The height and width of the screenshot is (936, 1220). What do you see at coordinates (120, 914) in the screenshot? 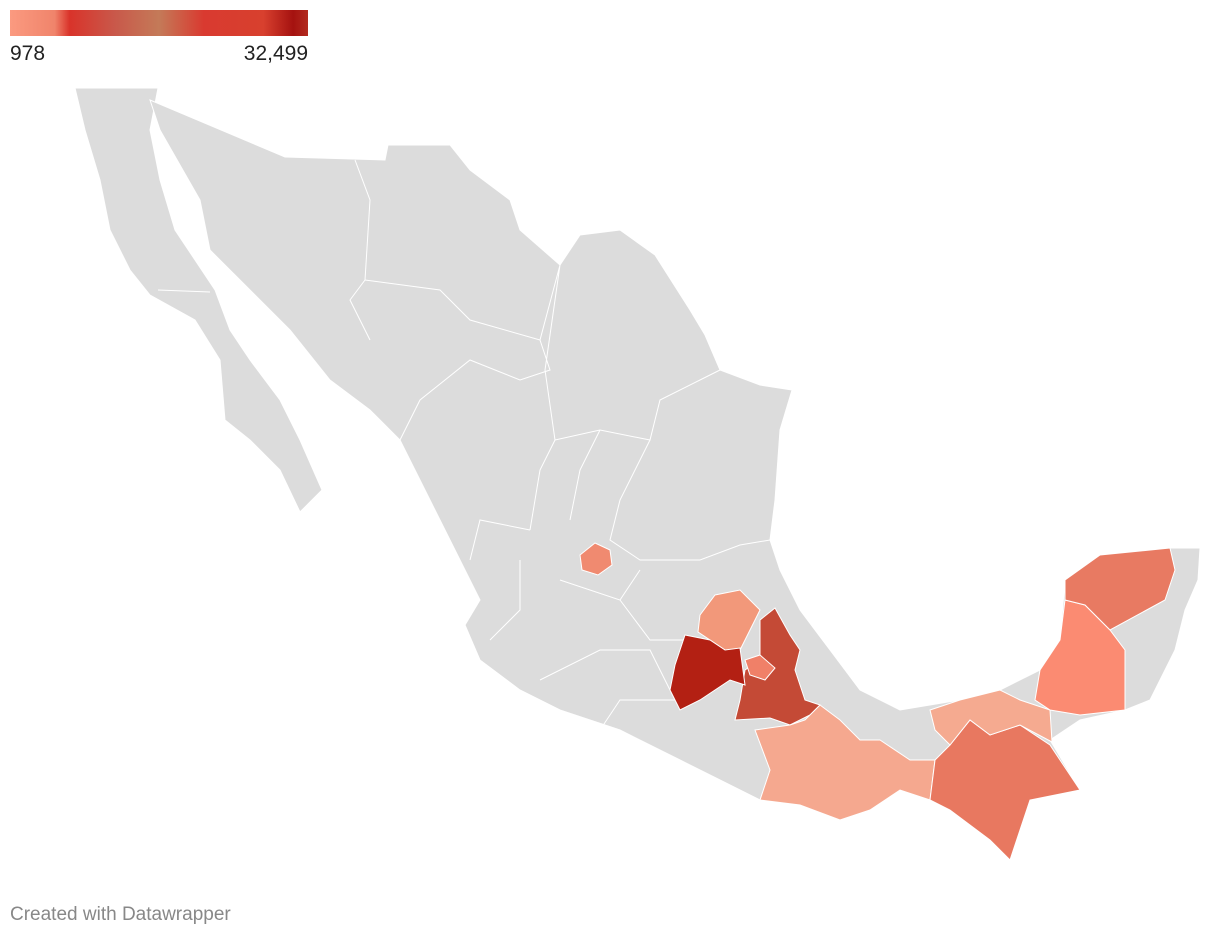
I see `footer-credit: Created with Datawrapper` at bounding box center [120, 914].